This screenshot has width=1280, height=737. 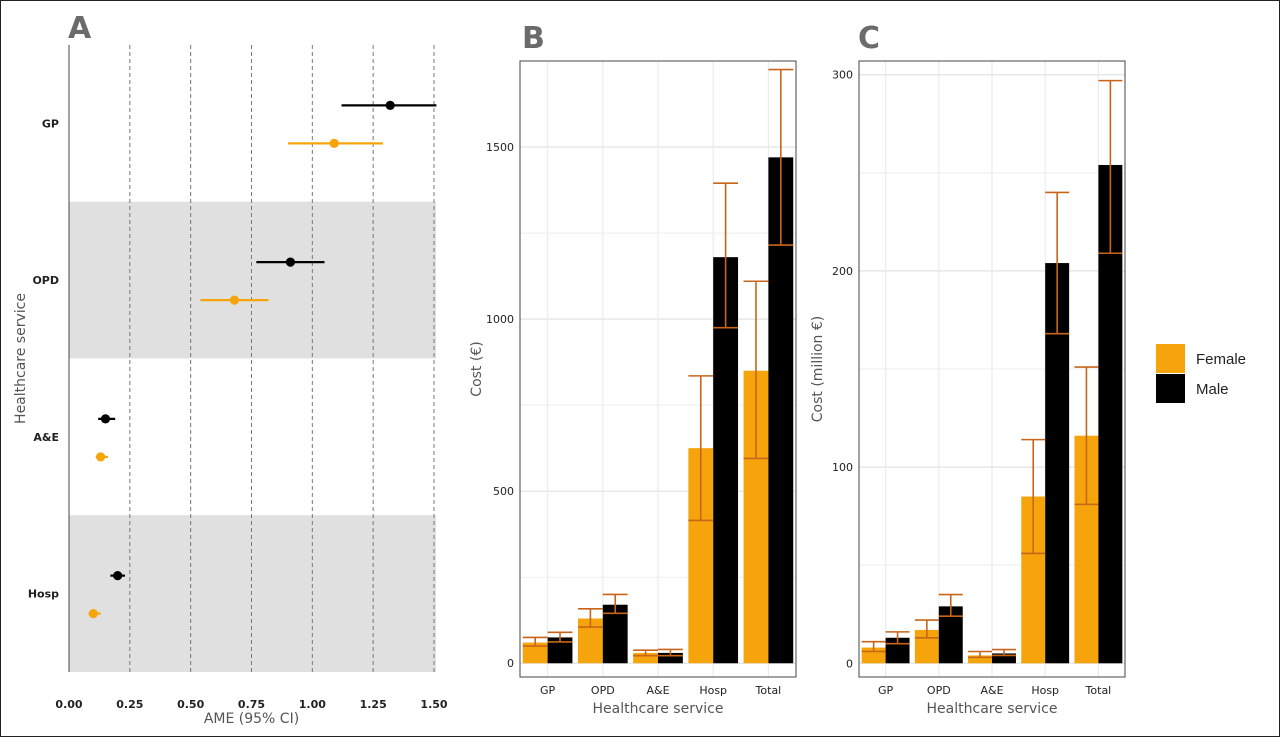 I want to click on panel-b-x-tick-label-opd: OPD, so click(x=603, y=690).